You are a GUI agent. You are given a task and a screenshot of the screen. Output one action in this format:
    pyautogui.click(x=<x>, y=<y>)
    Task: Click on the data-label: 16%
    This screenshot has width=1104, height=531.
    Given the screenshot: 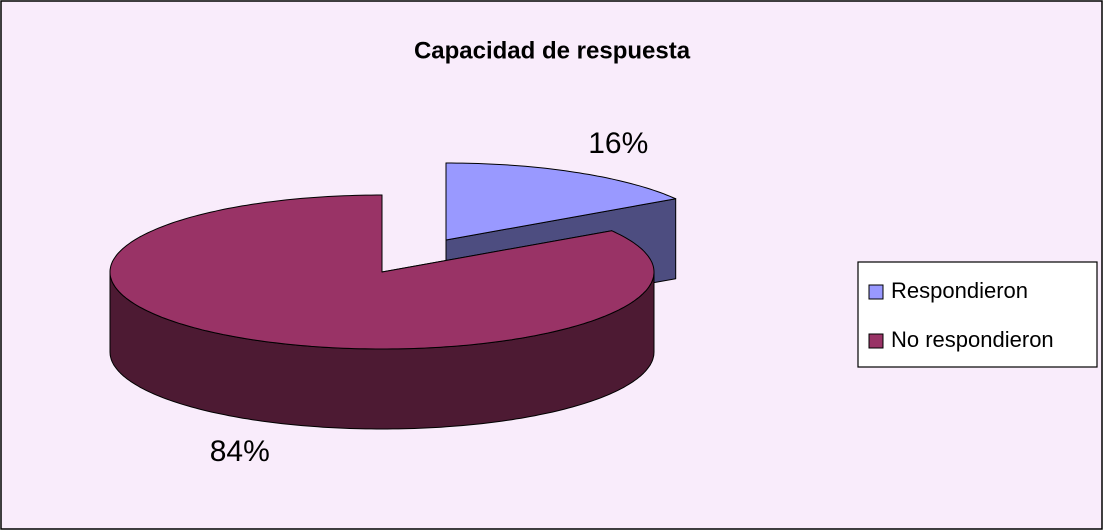 What is the action you would take?
    pyautogui.click(x=618, y=143)
    